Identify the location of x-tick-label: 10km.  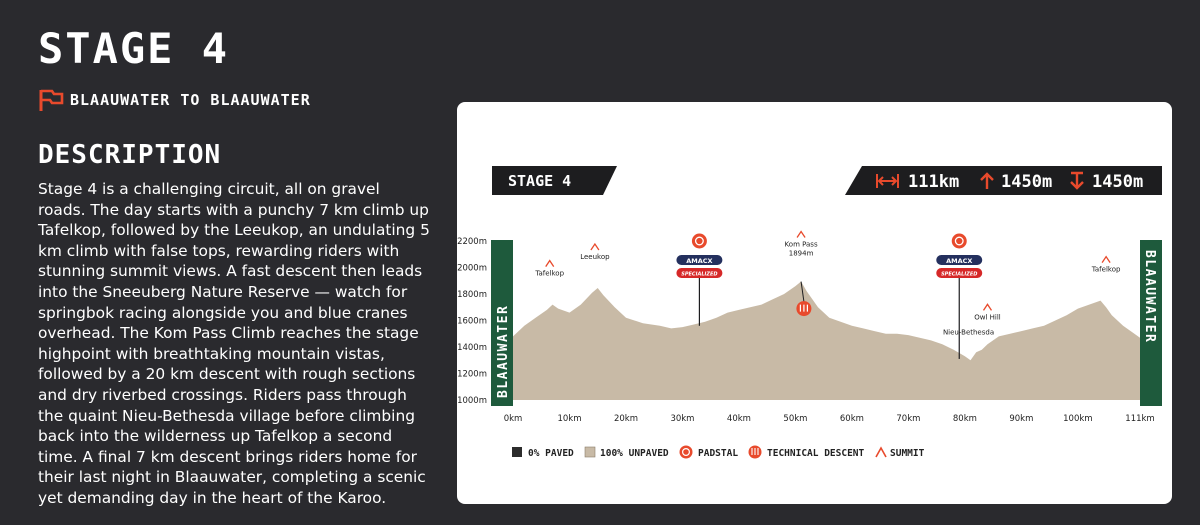
(569, 419).